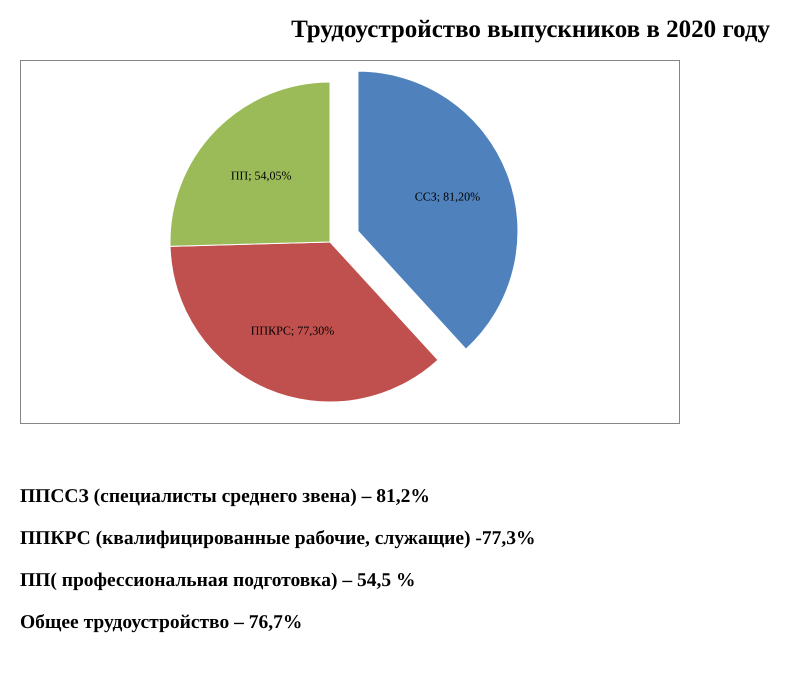  What do you see at coordinates (292, 331) in the screenshot?
I see `slice-label: ППКРС; 77,30%` at bounding box center [292, 331].